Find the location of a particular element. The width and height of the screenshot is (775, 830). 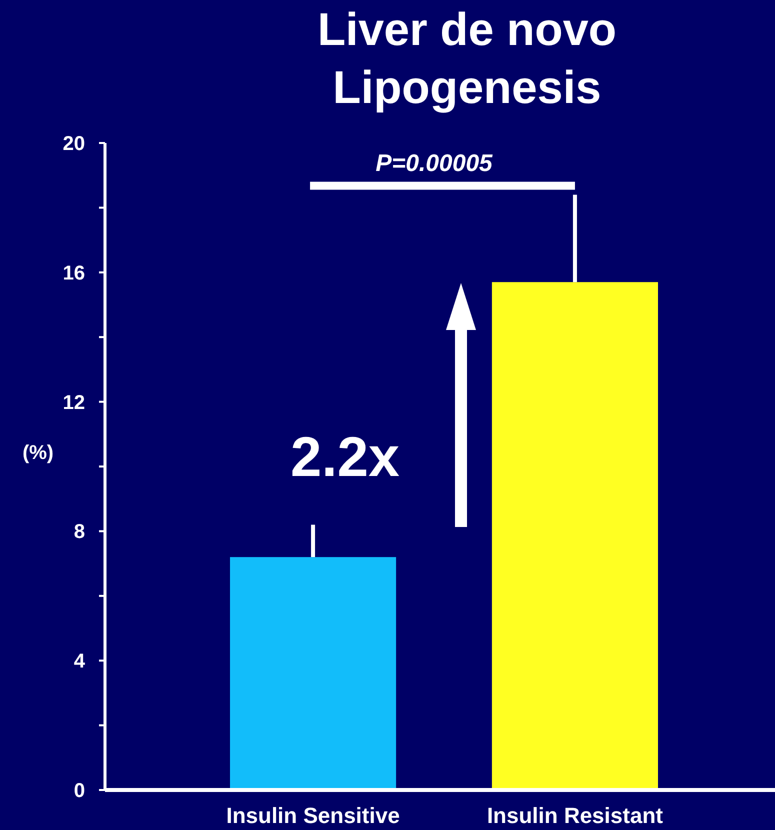

x-tick-label: Insulin Sensitive is located at coordinates (313, 815).